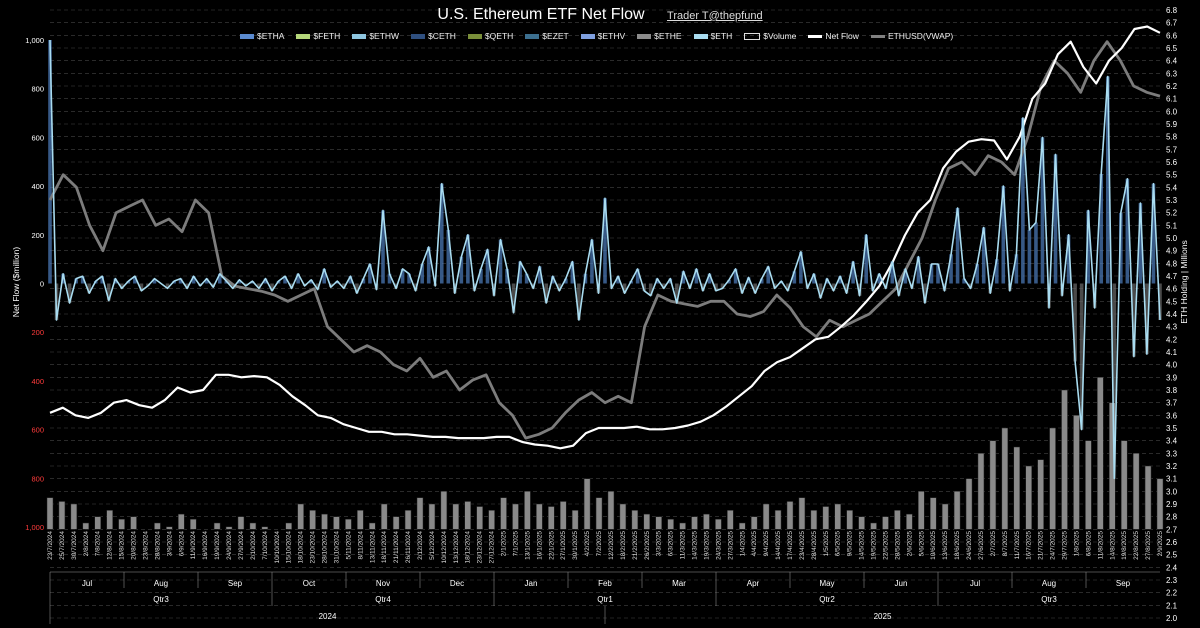 This screenshot has width=1200, height=628. I want to click on date-tick-label: 14/3/2025, so click(695, 545).